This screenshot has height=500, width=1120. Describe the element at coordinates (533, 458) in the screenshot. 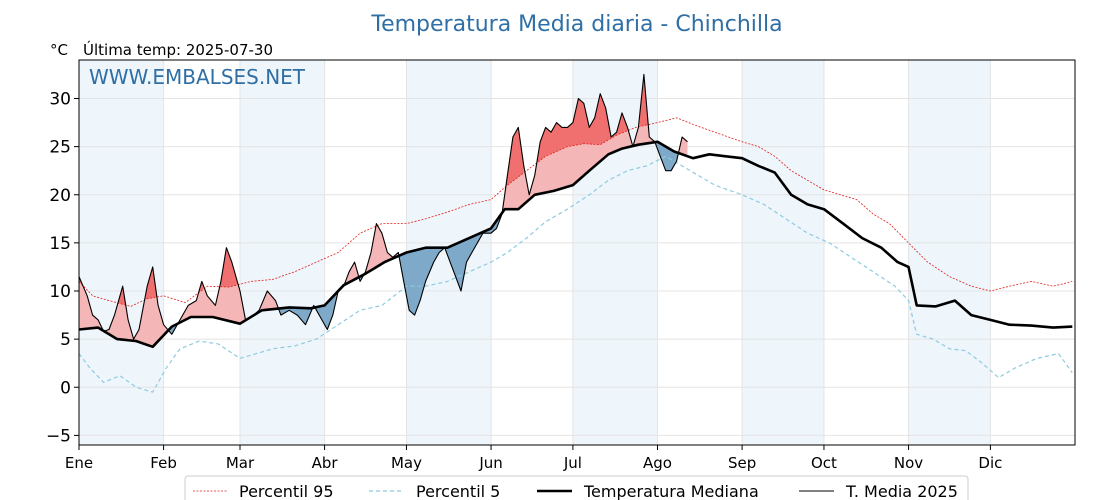

I see `x-axis: Ene Feb Mar Abr May Jun Jul Ago Sep Oct Nov Dic` at that location.